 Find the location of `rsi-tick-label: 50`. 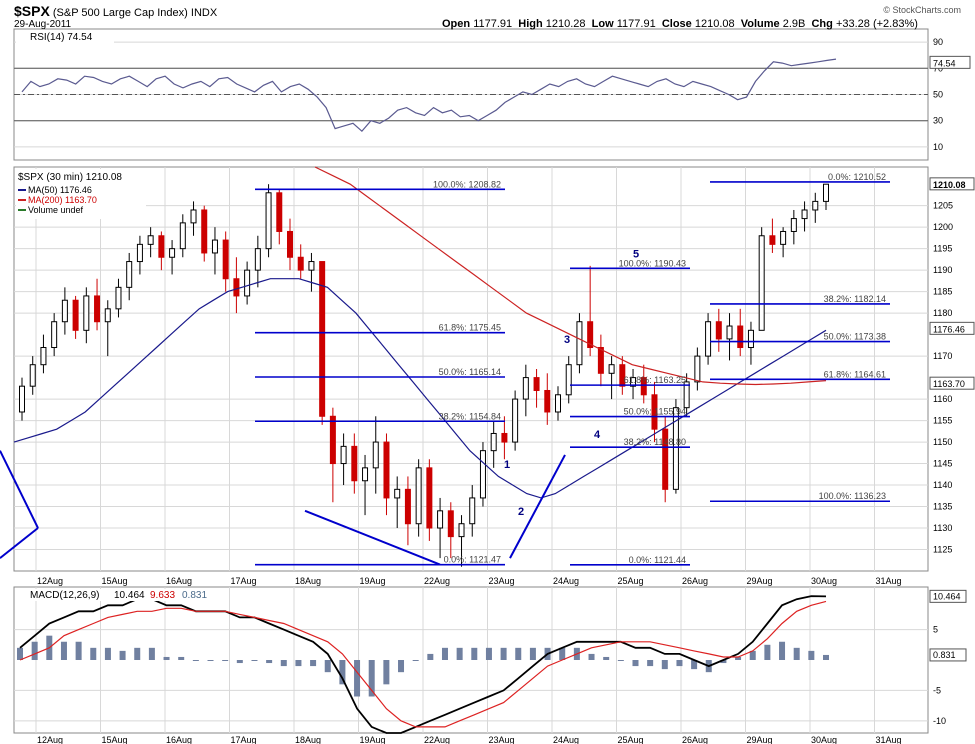

rsi-tick-label: 50 is located at coordinates (938, 95).